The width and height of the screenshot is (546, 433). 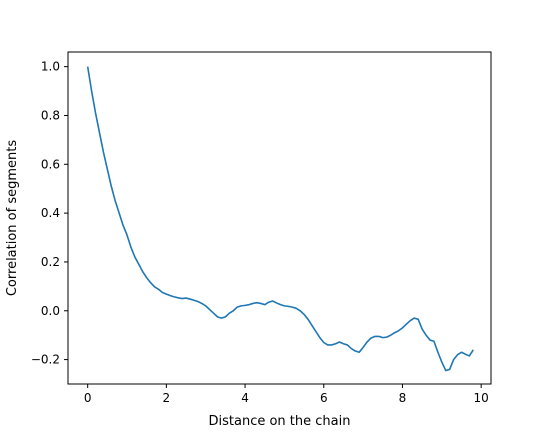 What do you see at coordinates (12, 218) in the screenshot?
I see `y-axis-label: Correlation of segments` at bounding box center [12, 218].